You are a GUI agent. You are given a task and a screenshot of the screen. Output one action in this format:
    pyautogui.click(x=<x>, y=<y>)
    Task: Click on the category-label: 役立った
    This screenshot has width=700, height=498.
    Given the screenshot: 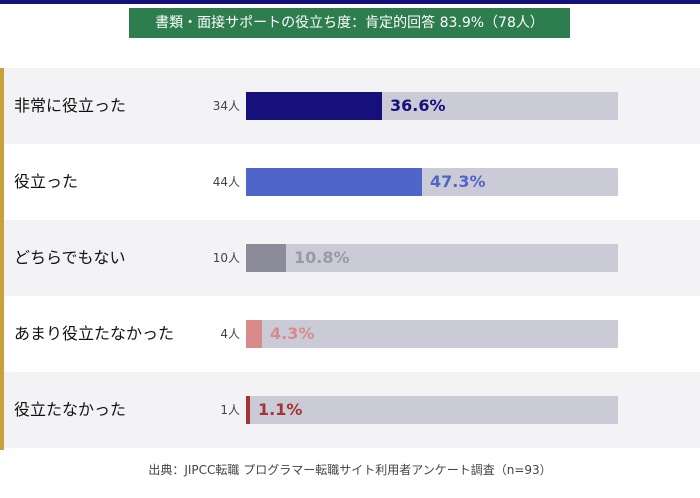 What is the action you would take?
    pyautogui.click(x=46, y=181)
    